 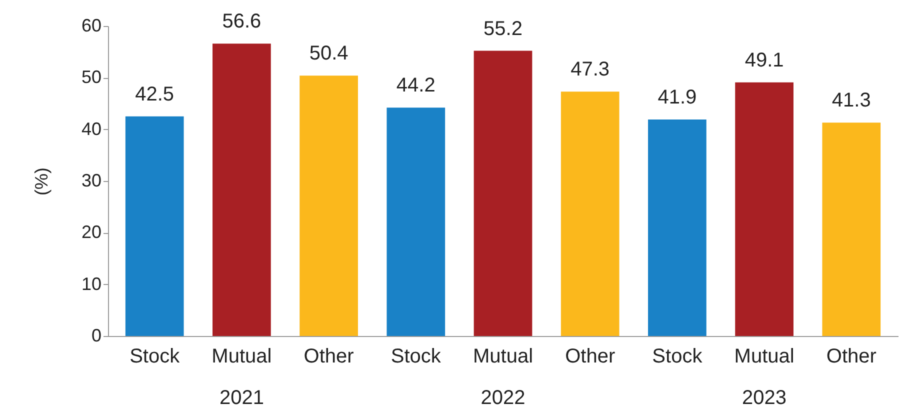 I want to click on y-tick-label: 50, so click(x=91, y=77).